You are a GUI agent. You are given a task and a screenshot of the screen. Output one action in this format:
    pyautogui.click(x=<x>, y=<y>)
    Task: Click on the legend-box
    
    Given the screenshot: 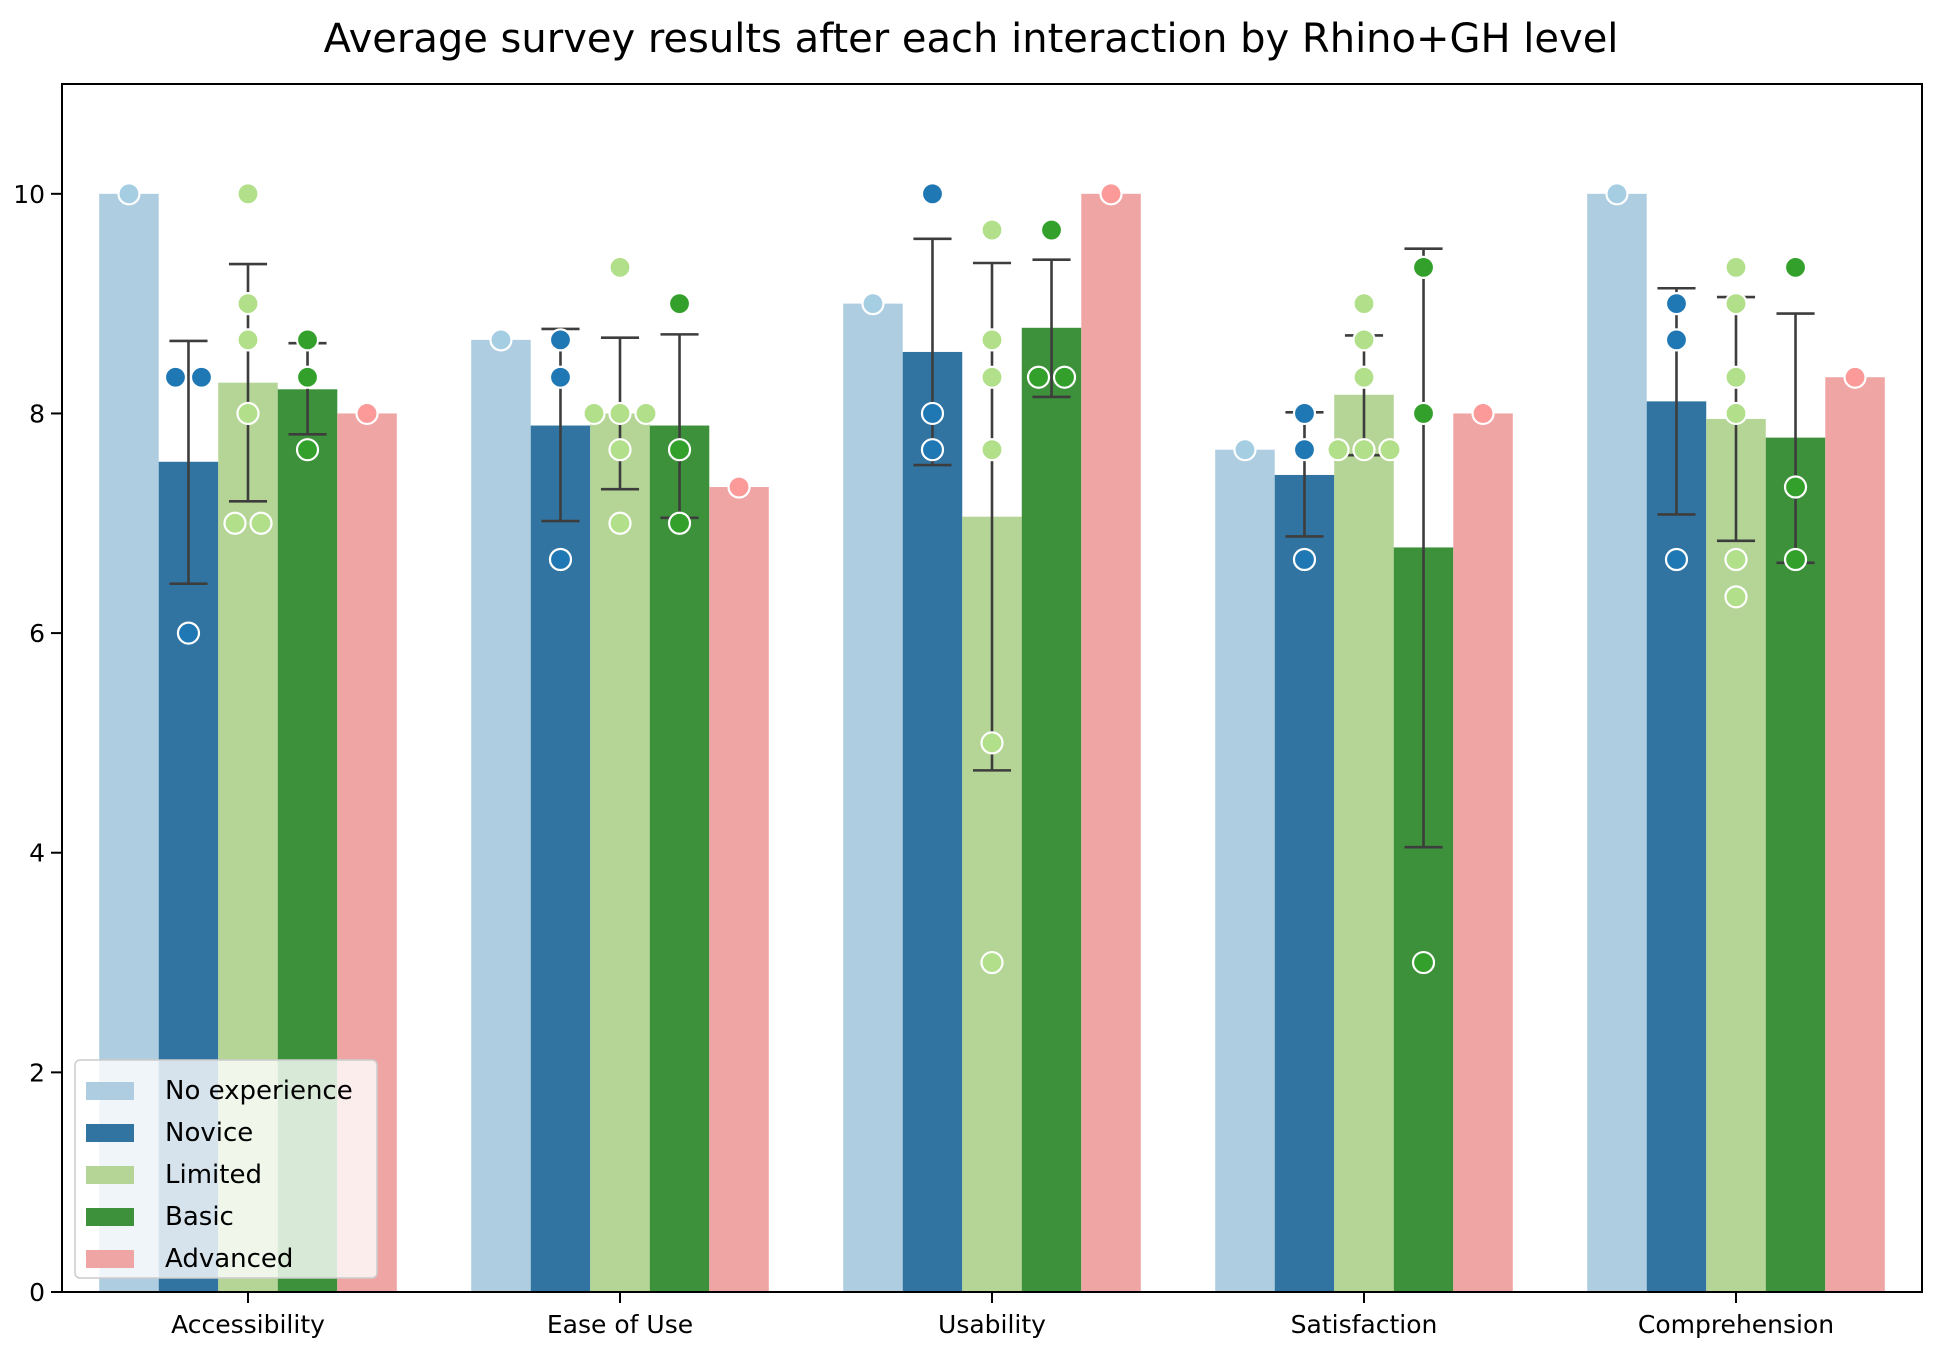 What is the action you would take?
    pyautogui.click(x=226, y=1169)
    